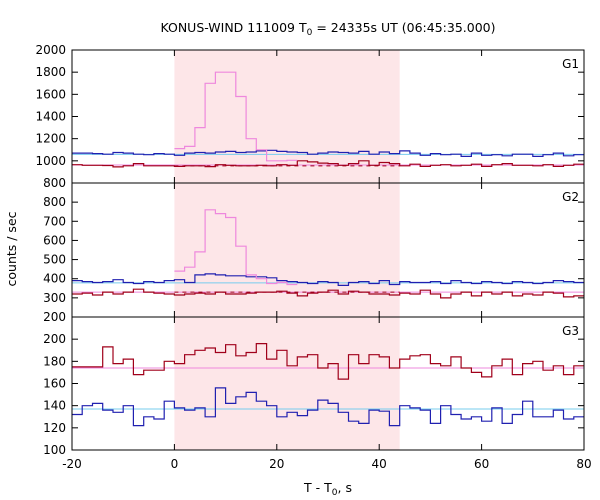 The height and width of the screenshot is (500, 600). I want to click on y-tick-label: 400, so click(54, 279).